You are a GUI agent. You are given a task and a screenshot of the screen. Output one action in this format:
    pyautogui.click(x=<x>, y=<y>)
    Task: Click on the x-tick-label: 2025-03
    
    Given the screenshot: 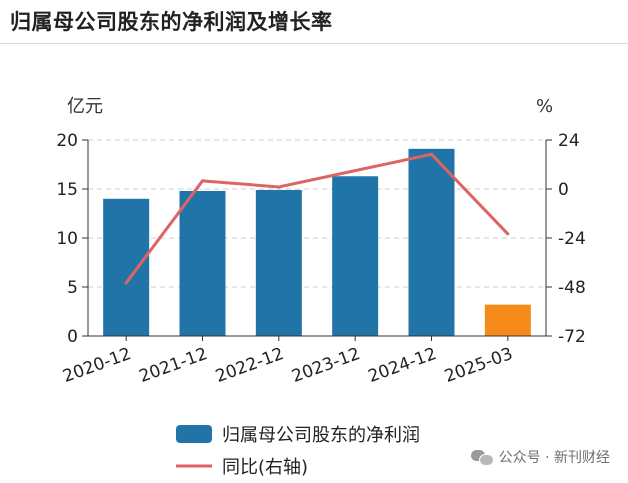 What is the action you would take?
    pyautogui.click(x=479, y=365)
    